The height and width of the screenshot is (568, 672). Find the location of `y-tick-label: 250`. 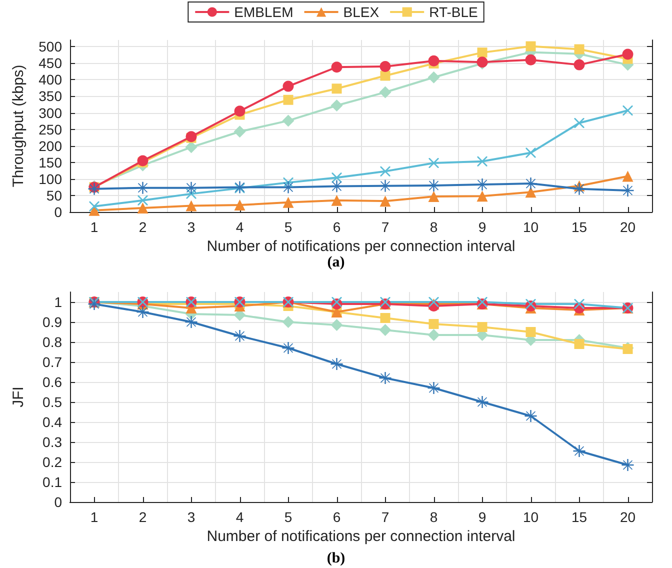

y-tick-label: 250 is located at coordinates (50, 129).